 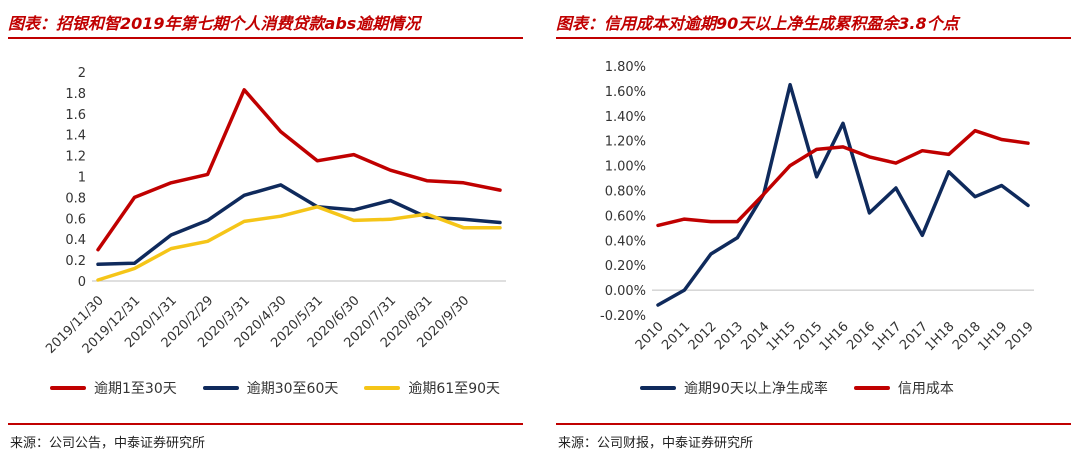 What do you see at coordinates (292, 389) in the screenshot?
I see `legend-label: 逾期30至60天` at bounding box center [292, 389].